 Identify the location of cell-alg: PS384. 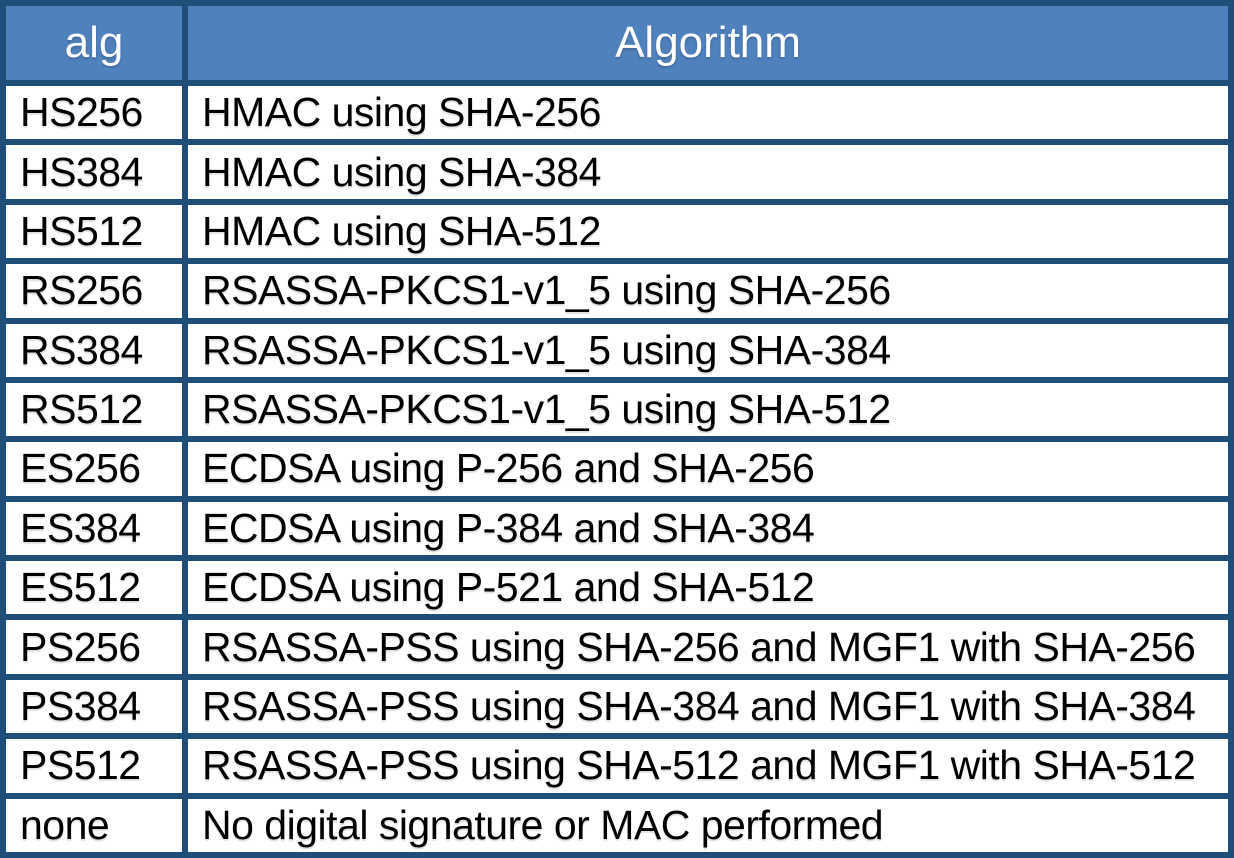
(94, 706).